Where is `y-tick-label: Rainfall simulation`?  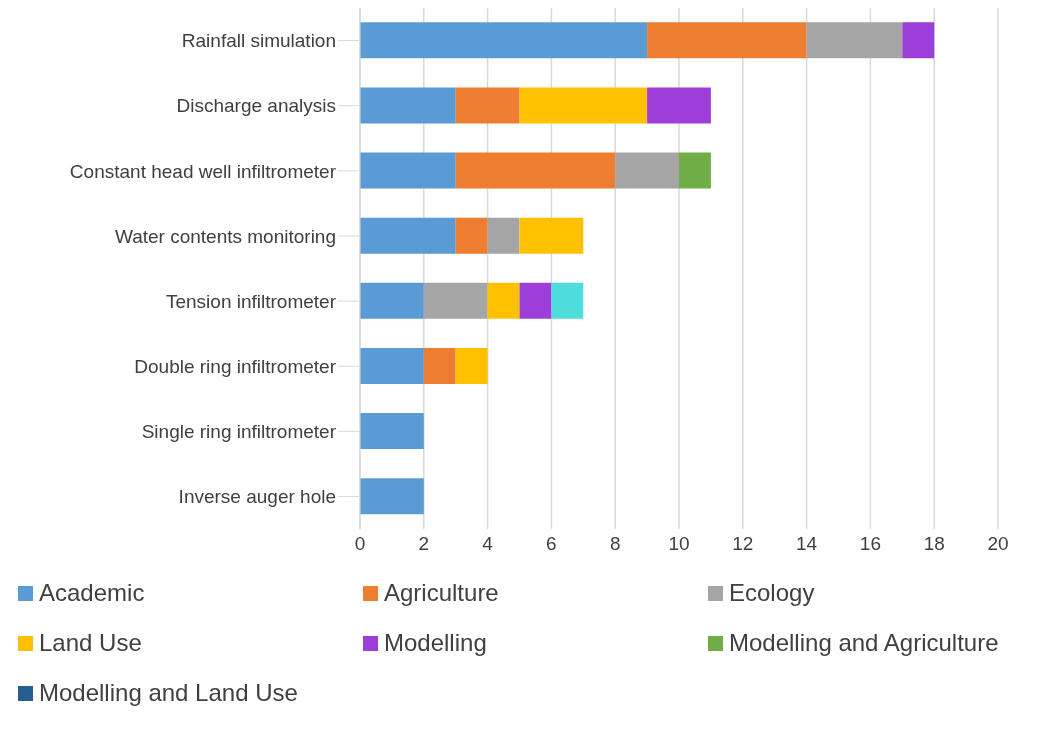 y-tick-label: Rainfall simulation is located at coordinates (258, 41).